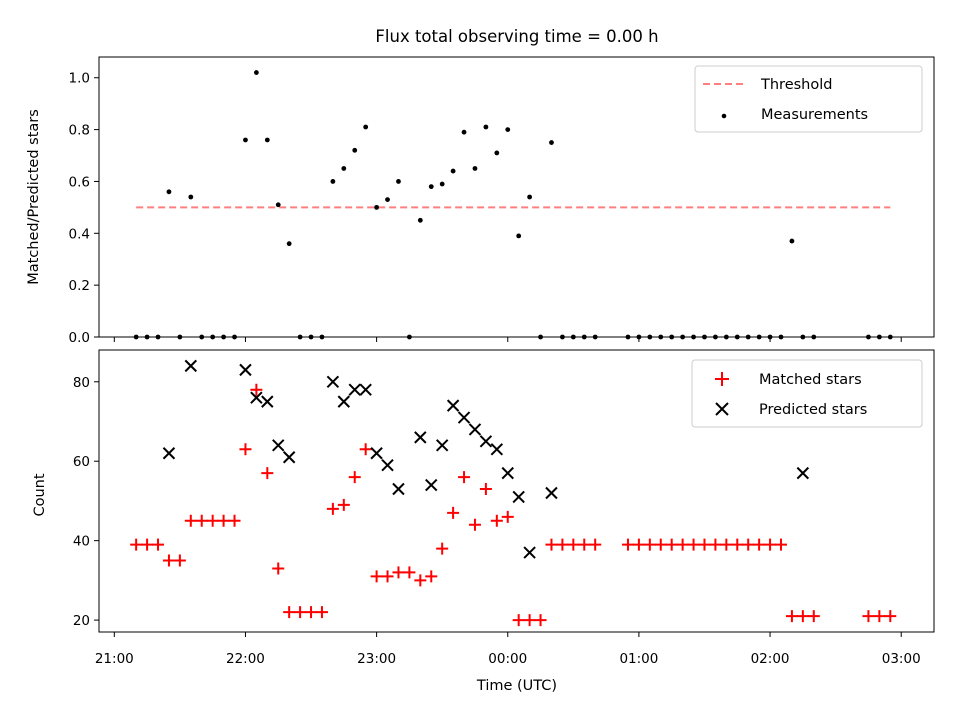 This screenshot has width=960, height=720. What do you see at coordinates (796, 85) in the screenshot?
I see `legend-threshold-label: Threshold` at bounding box center [796, 85].